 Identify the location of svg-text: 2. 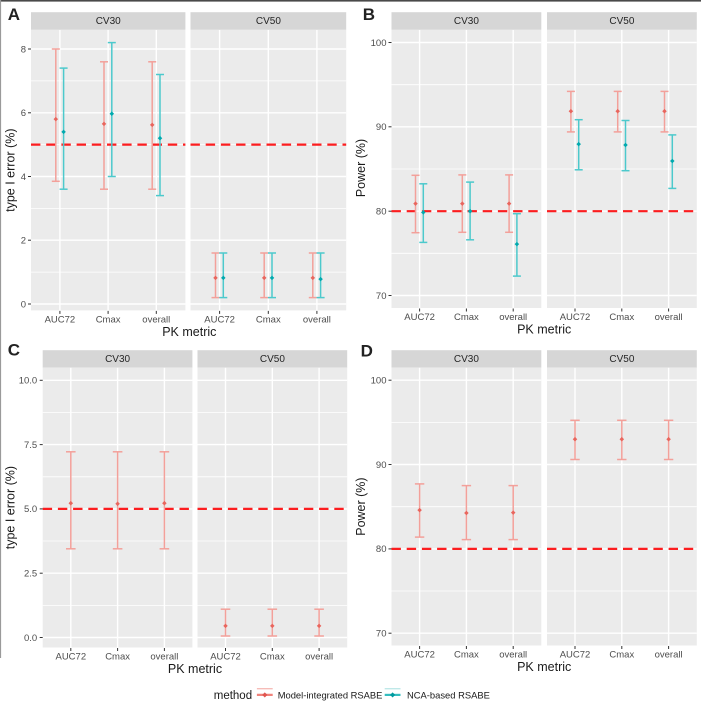
(23, 241).